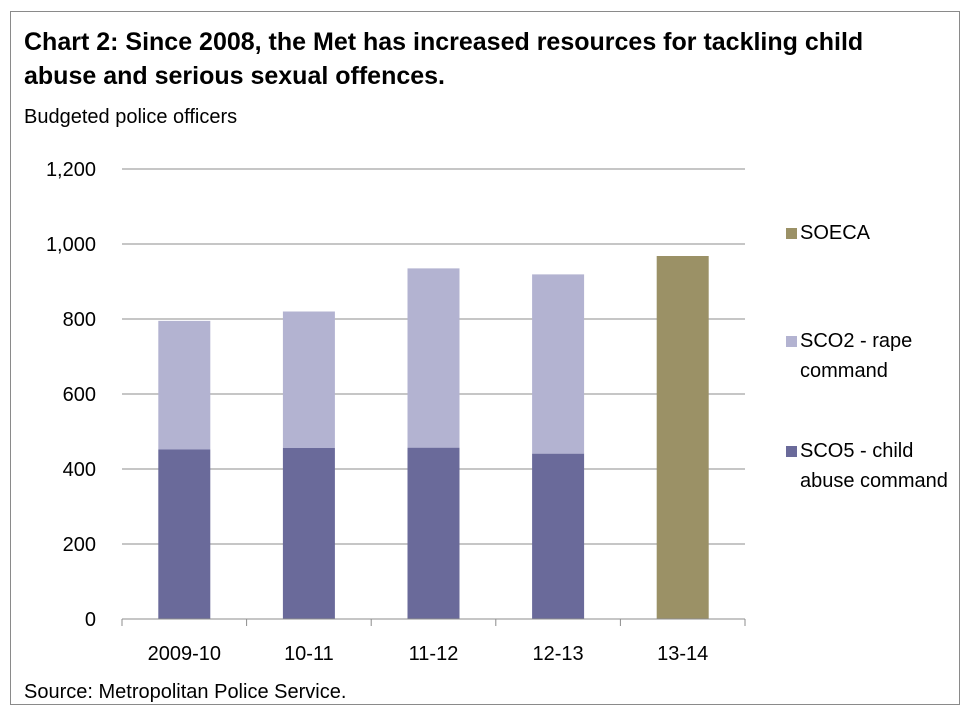  What do you see at coordinates (835, 233) in the screenshot?
I see `legend-label-soeca: SOECA` at bounding box center [835, 233].